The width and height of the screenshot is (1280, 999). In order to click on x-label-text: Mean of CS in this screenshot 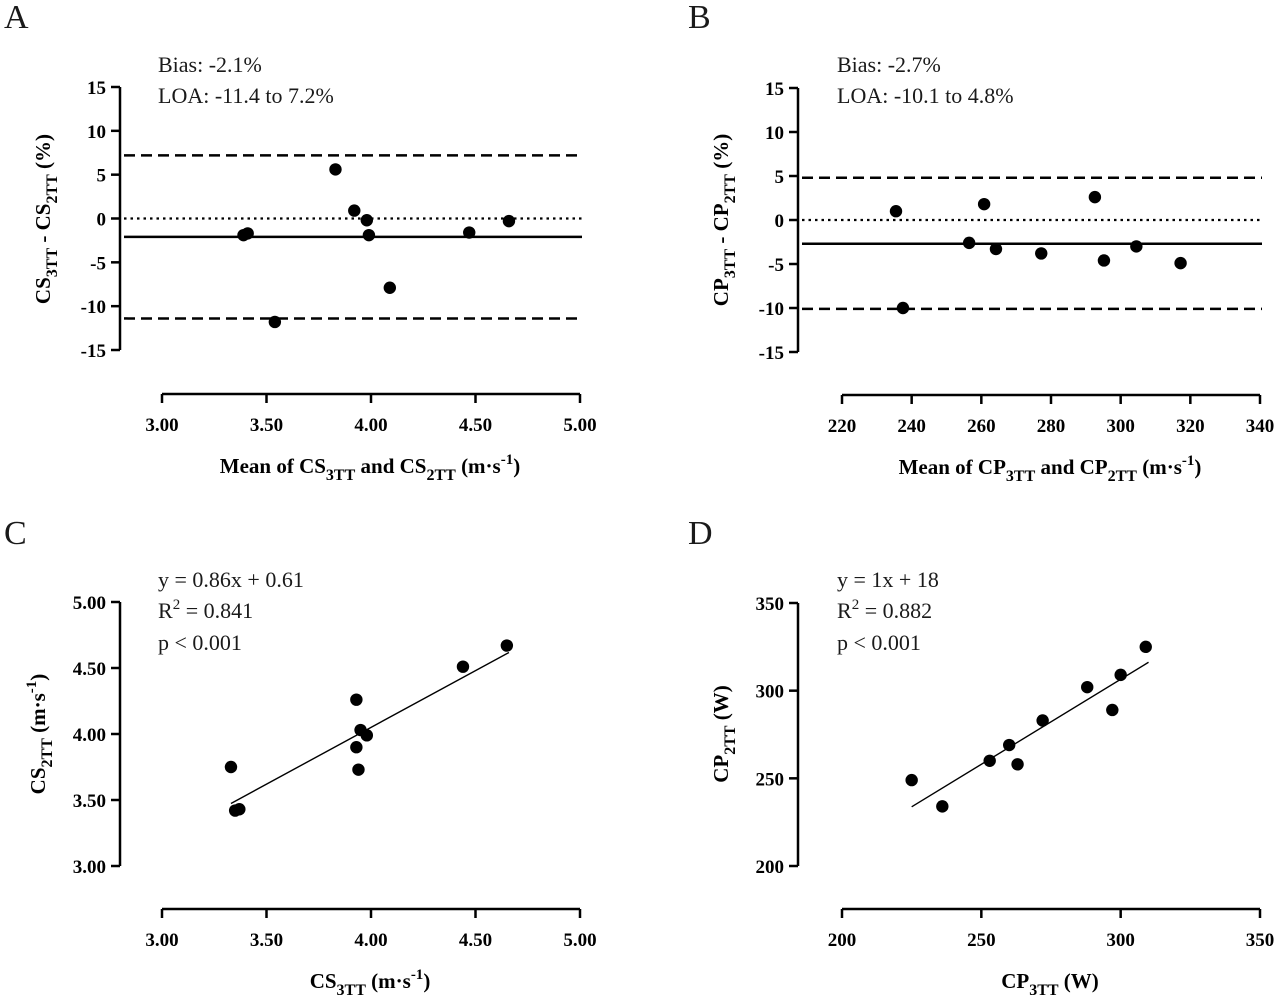, I will do `click(273, 466)`.